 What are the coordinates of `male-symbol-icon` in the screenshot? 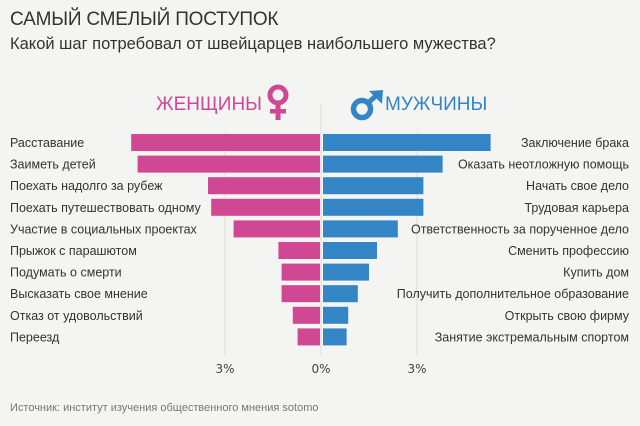 It's located at (366, 105).